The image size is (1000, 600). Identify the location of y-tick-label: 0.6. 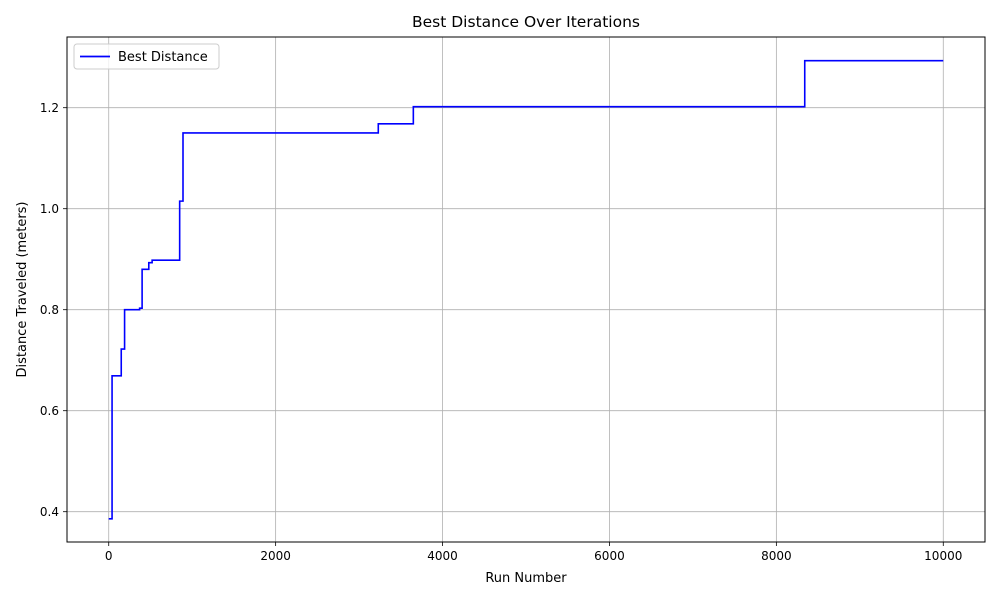
(49, 411).